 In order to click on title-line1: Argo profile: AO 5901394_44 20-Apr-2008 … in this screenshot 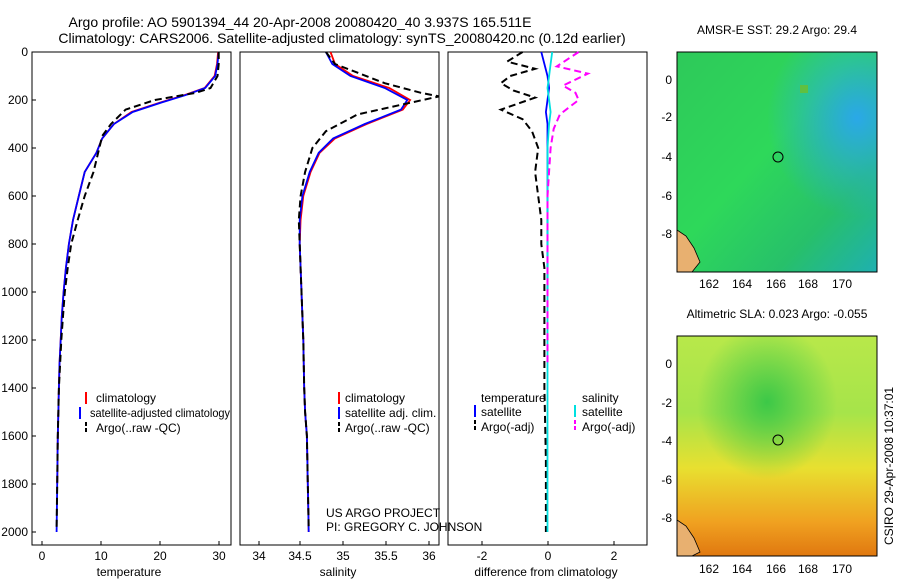, I will do `click(300, 22)`.